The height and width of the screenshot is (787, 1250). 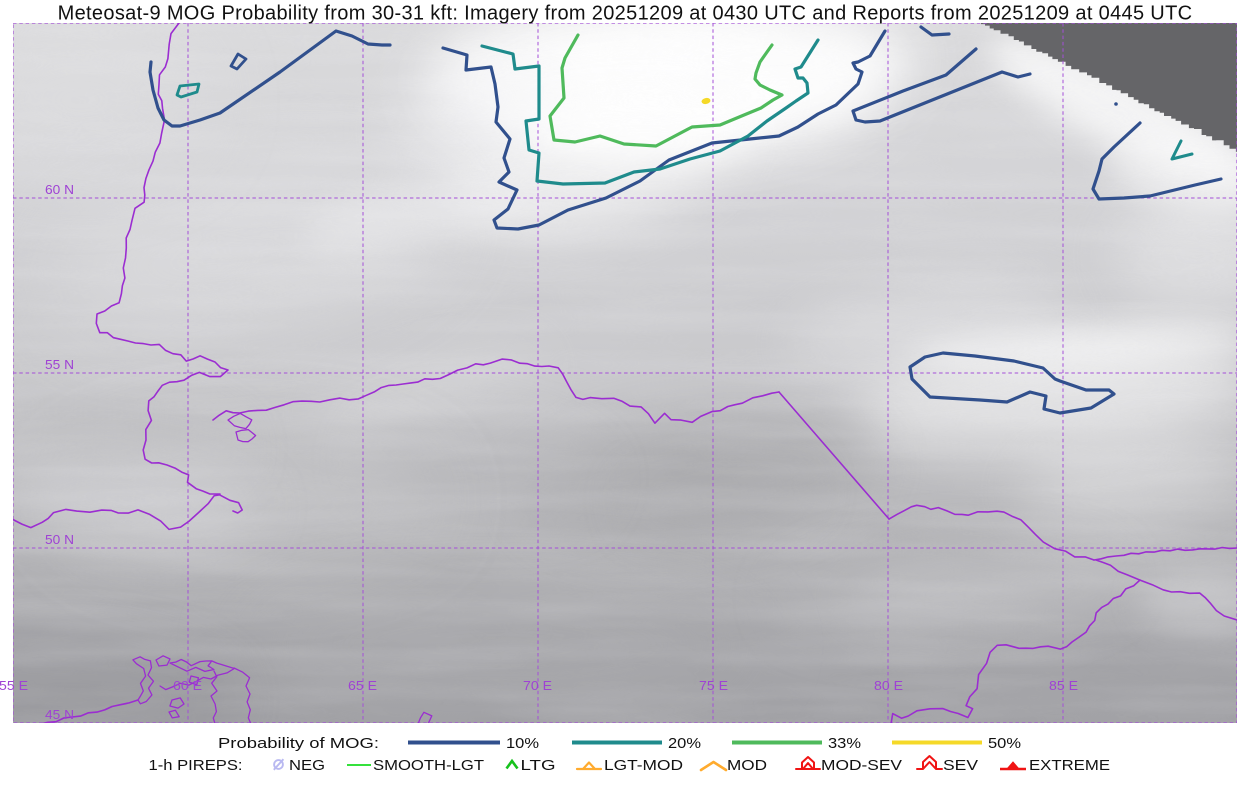 What do you see at coordinates (59, 714) in the screenshot?
I see `svg-text: 45 N` at bounding box center [59, 714].